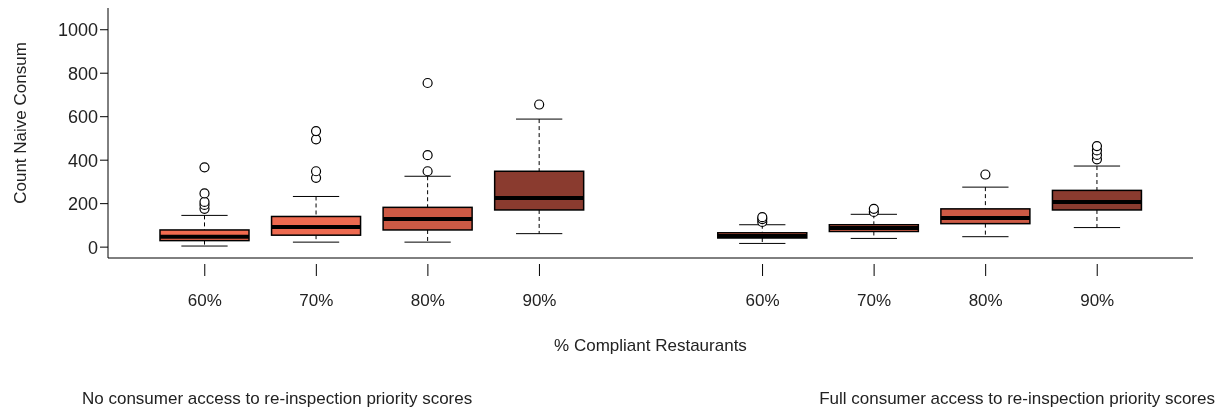 The width and height of the screenshot is (1227, 412). What do you see at coordinates (82, 204) in the screenshot?
I see `y-tick-label: 200` at bounding box center [82, 204].